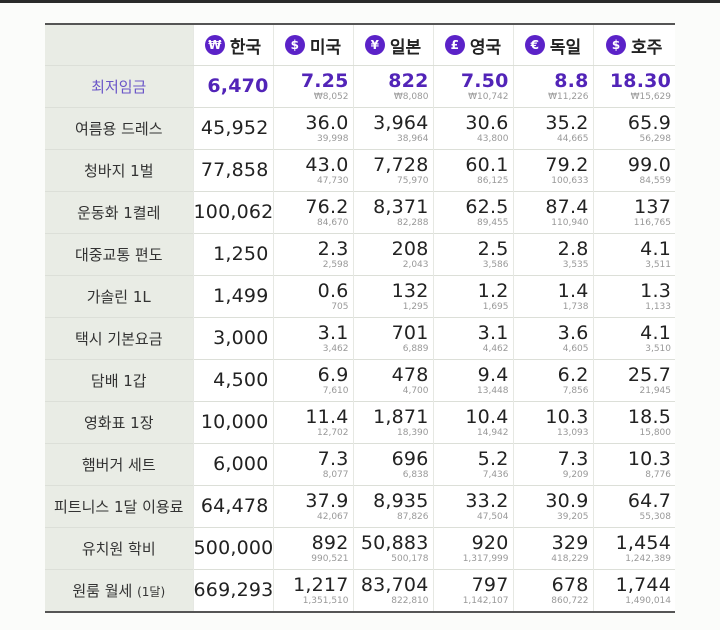 The width and height of the screenshot is (720, 630). I want to click on foreign-price-cell: 920 1,317,999, so click(472, 548).